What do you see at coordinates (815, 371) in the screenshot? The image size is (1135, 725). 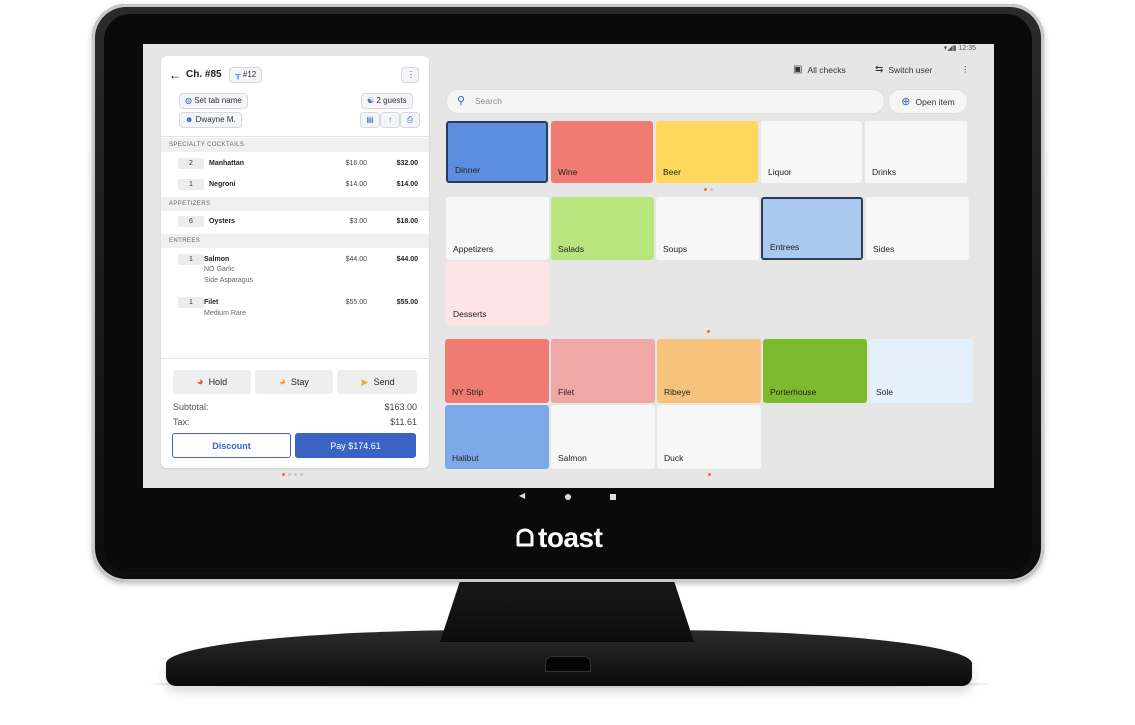 I see `menu-item-tile: Porterhouse` at bounding box center [815, 371].